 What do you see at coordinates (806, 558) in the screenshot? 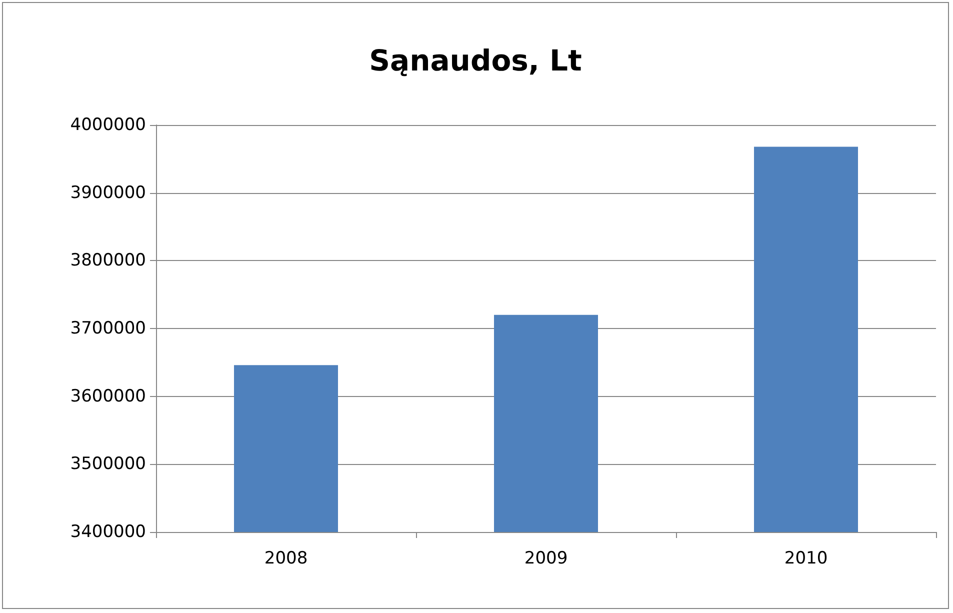
I see `x-tick-label: 2010` at bounding box center [806, 558].